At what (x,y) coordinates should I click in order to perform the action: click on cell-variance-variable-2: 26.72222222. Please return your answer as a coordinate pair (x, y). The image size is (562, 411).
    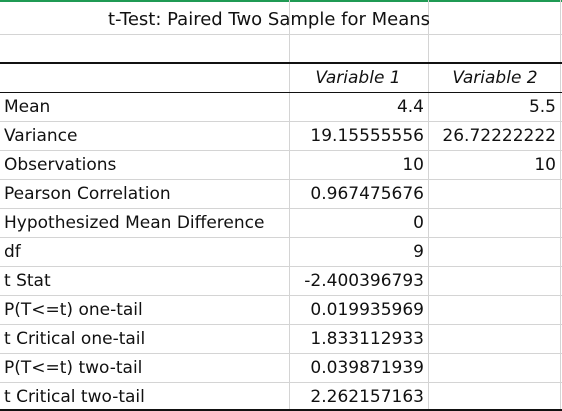
    Looking at the image, I should click on (499, 136).